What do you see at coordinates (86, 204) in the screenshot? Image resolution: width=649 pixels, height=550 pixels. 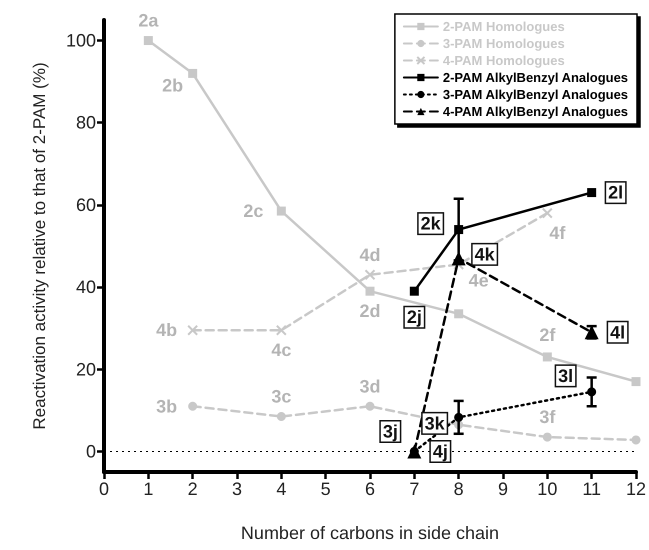 I see `y-tick-label: 60` at bounding box center [86, 204].